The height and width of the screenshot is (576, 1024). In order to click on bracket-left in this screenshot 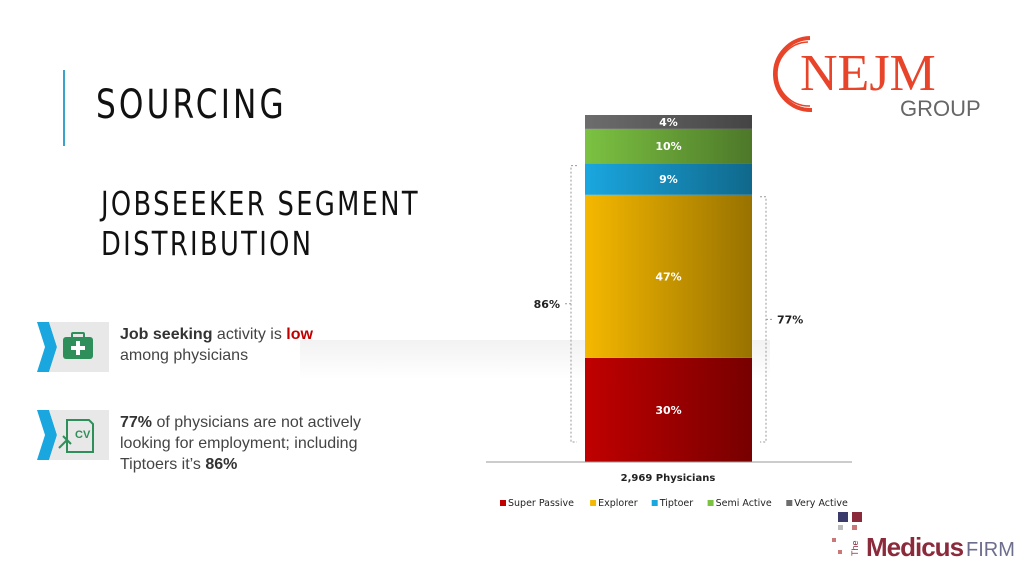, I will do `click(573, 304)`.